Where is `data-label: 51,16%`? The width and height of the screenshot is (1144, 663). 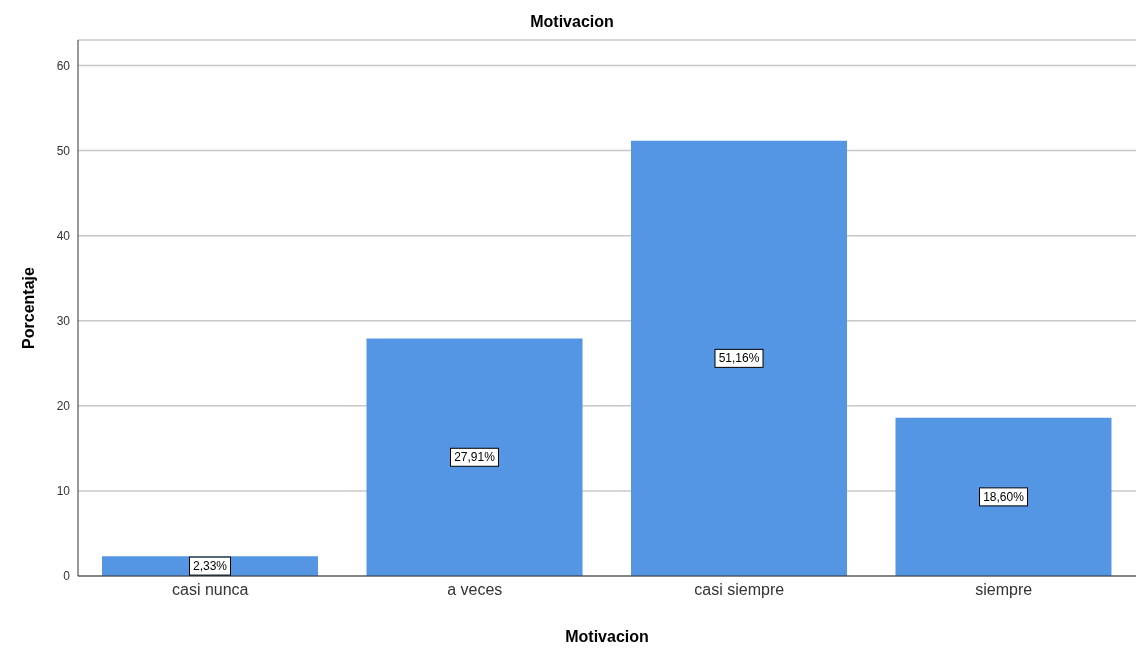 data-label: 51,16% is located at coordinates (739, 358).